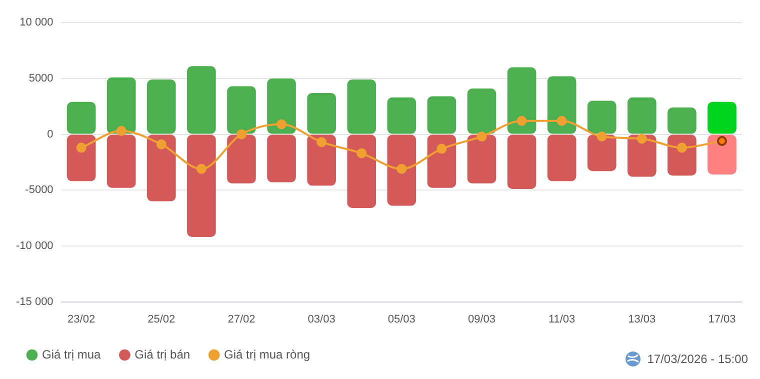 The width and height of the screenshot is (760, 379). I want to click on y-tick-label: -15 000, so click(35, 302).